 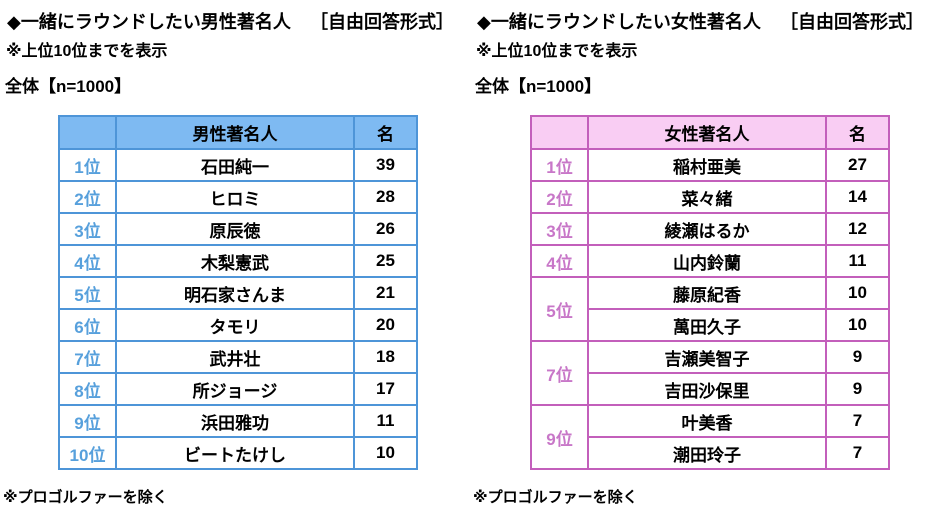 What do you see at coordinates (385, 197) in the screenshot?
I see `count-cell: 28` at bounding box center [385, 197].